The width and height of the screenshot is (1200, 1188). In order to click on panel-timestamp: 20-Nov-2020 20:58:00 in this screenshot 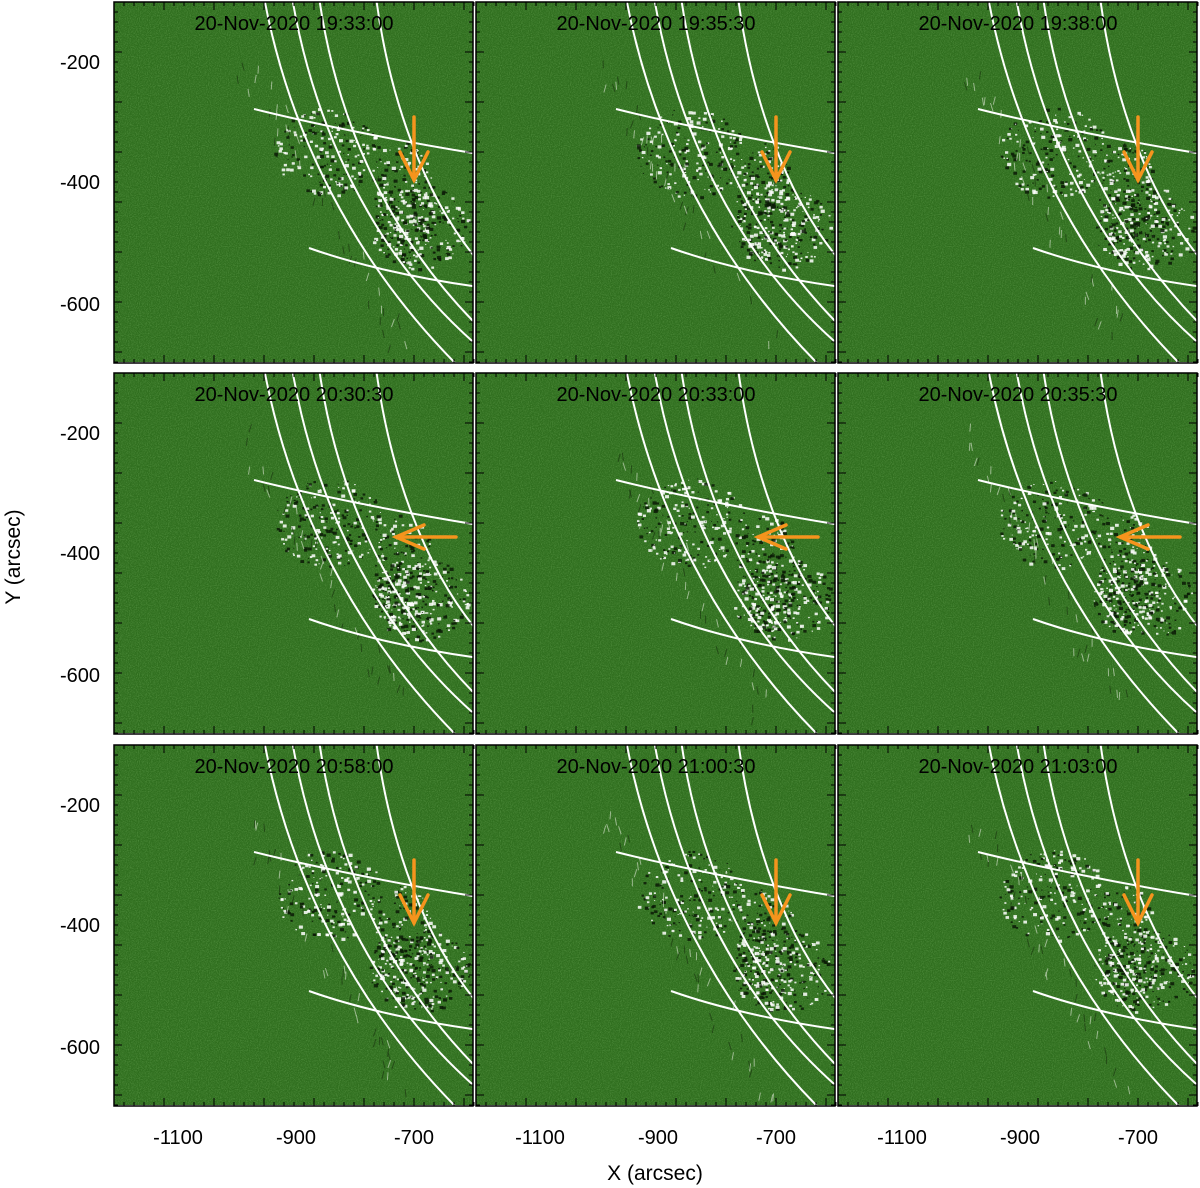, I will do `click(293, 767)`.